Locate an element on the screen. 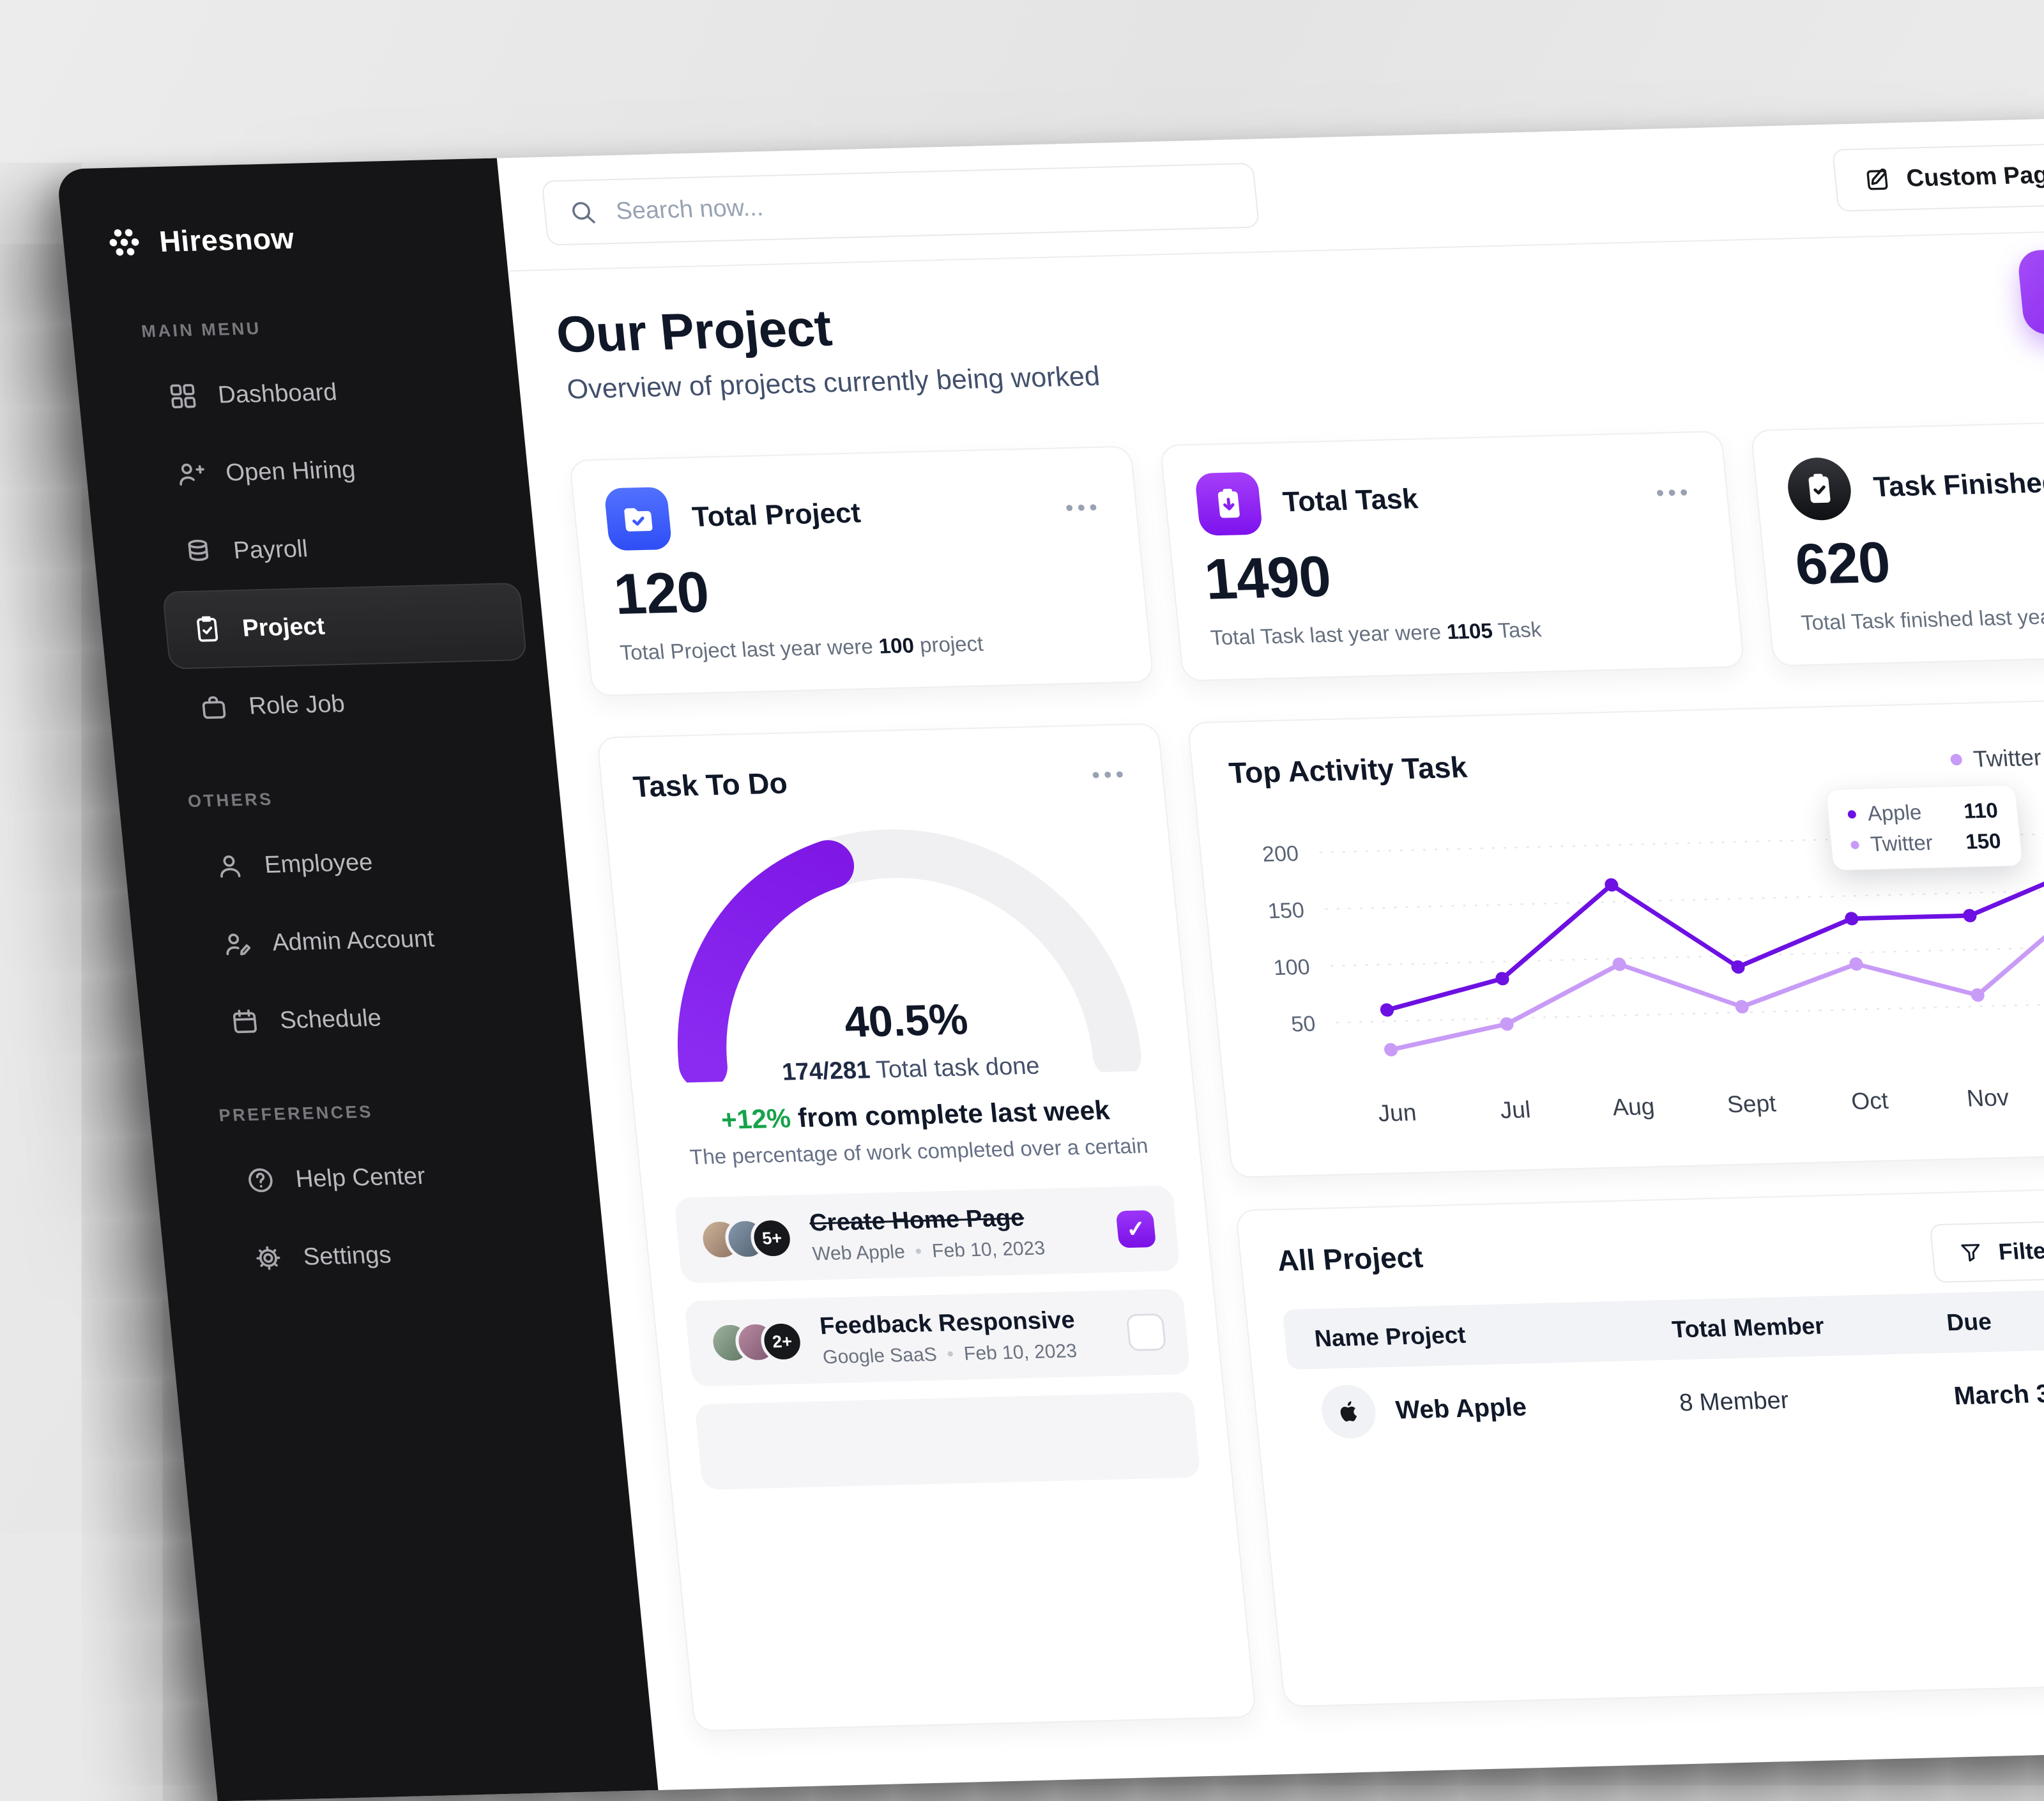 The height and width of the screenshot is (1801, 2044). sidebar-item-open-hiring: Open Hiring is located at coordinates (329, 470).